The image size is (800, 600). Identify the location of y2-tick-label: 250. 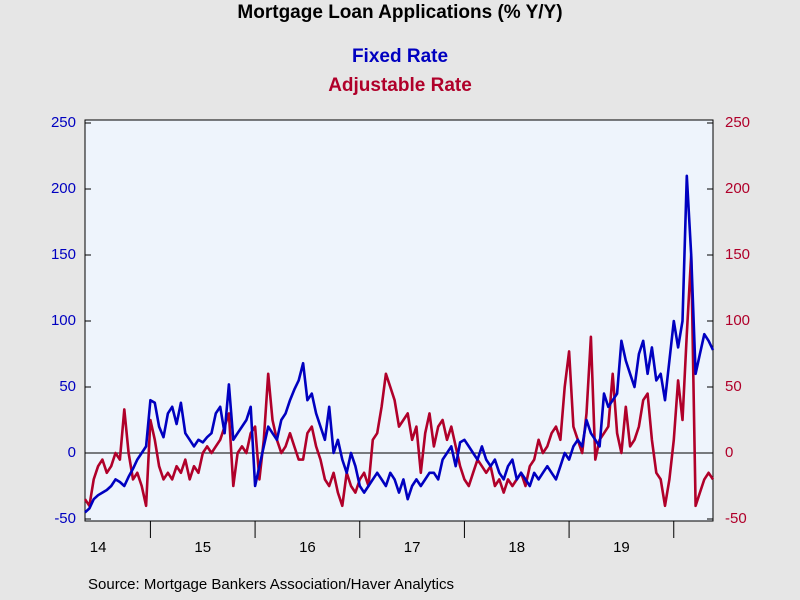
(737, 122).